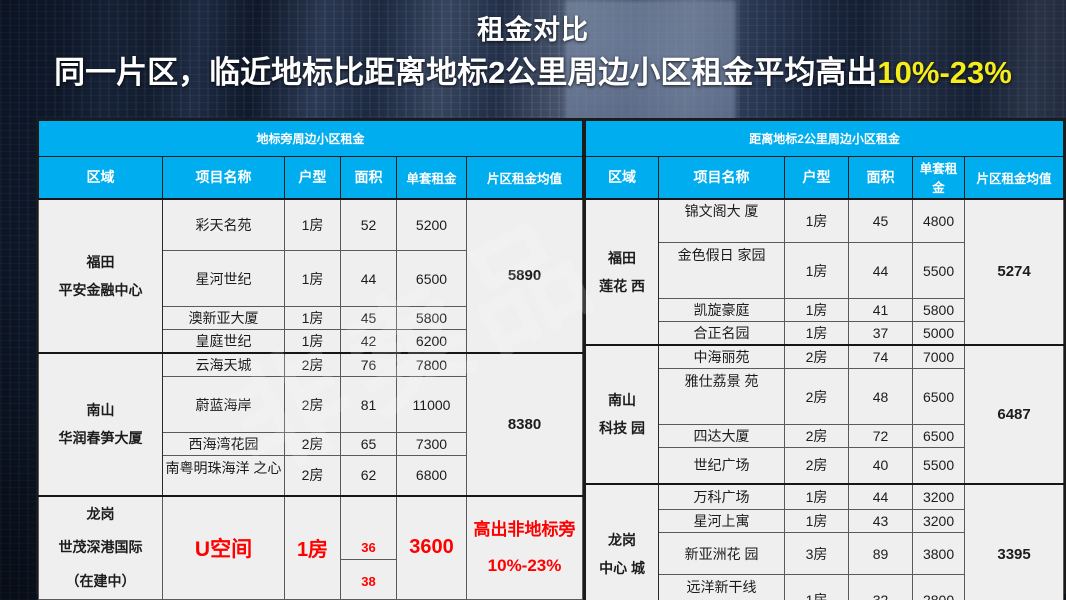  Describe the element at coordinates (881, 553) in the screenshot. I see `right-area-3-3: 89` at that location.